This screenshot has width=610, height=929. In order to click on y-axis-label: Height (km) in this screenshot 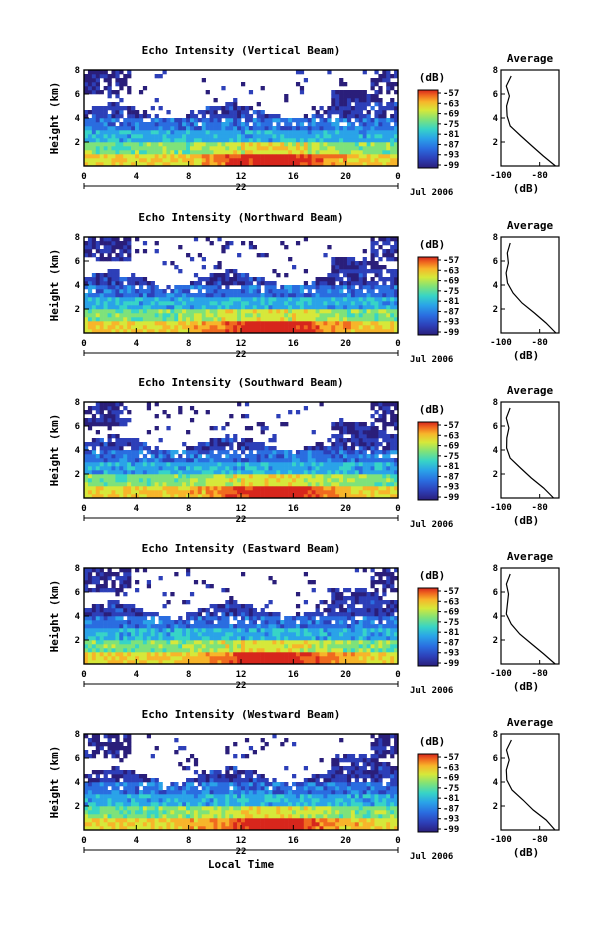, I will do `click(54, 118)`.